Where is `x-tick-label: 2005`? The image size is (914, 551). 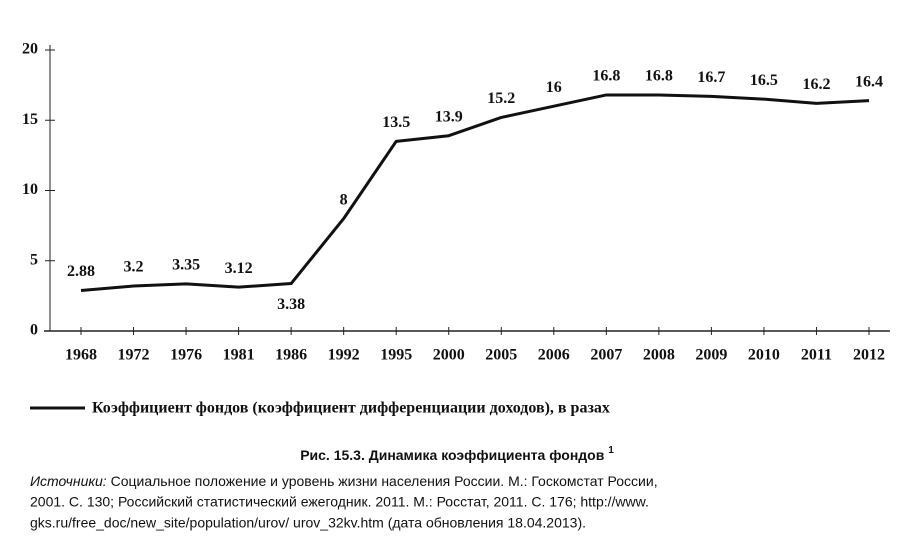
x-tick-label: 2005 is located at coordinates (501, 355).